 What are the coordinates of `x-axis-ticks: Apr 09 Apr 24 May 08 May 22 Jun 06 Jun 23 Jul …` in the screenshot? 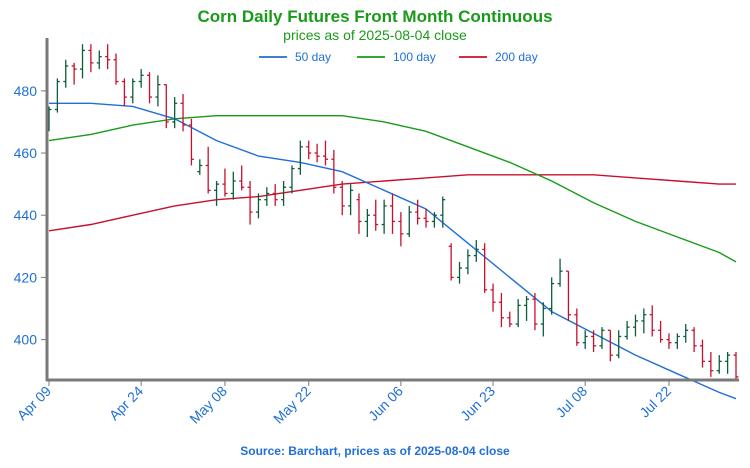 It's located at (344, 403).